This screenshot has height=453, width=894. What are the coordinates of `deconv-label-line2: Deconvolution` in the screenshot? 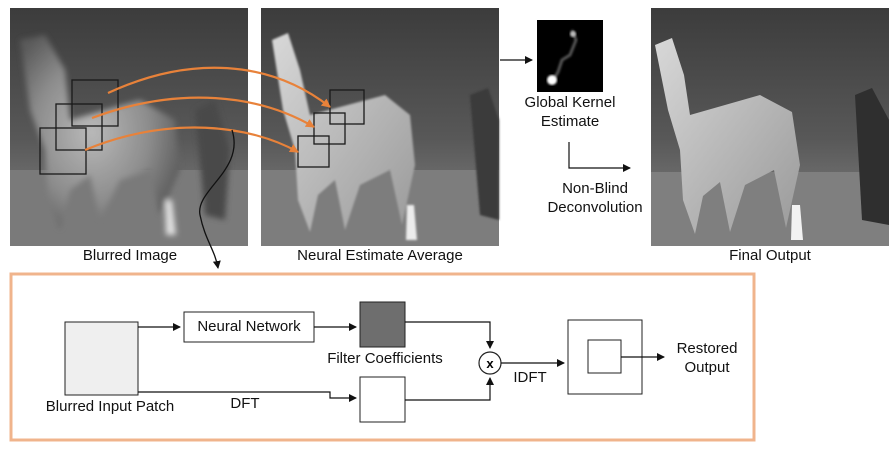 It's located at (595, 207).